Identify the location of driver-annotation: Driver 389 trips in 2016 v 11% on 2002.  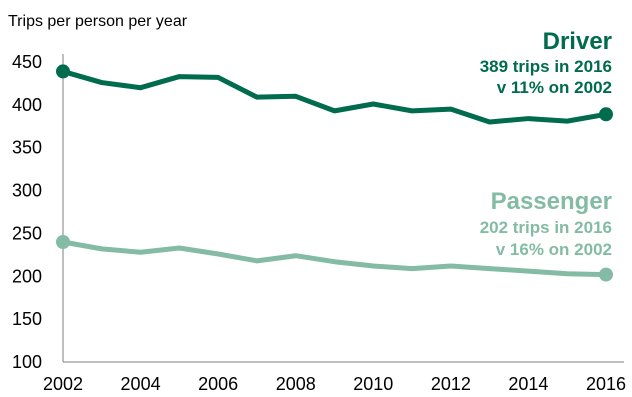
(546, 62).